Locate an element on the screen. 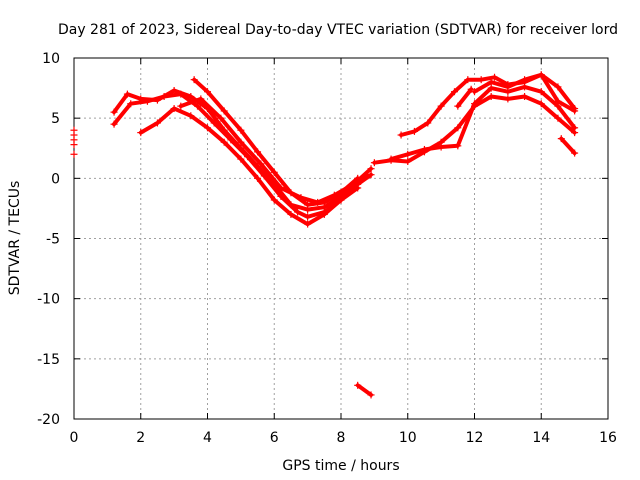 Image resolution: width=640 pixels, height=480 pixels. x-tick-label: 8 is located at coordinates (341, 438).